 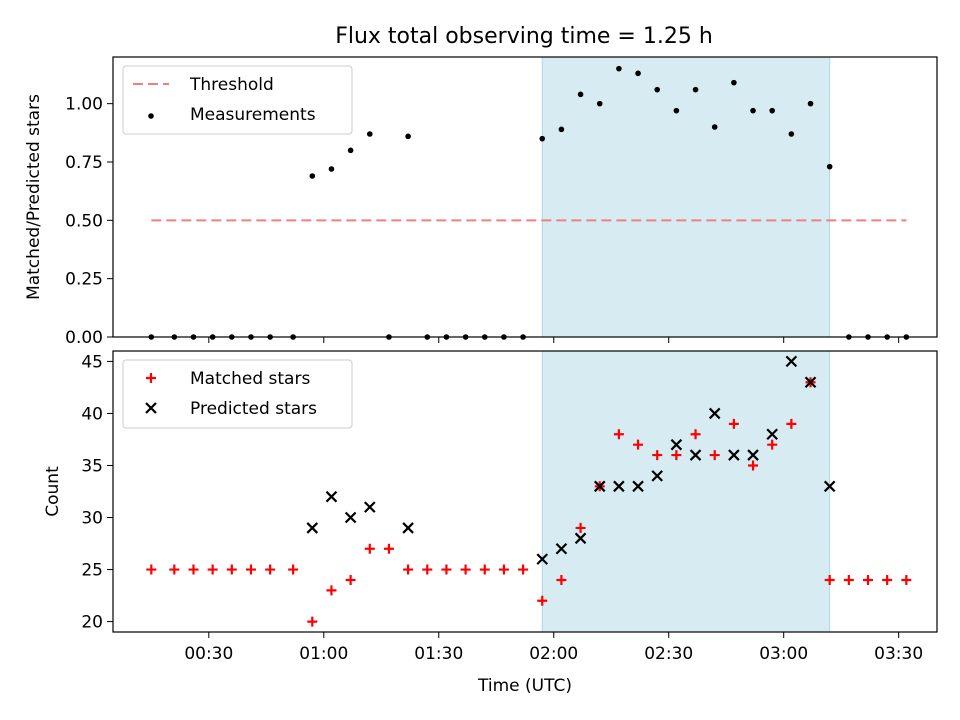 What do you see at coordinates (92, 623) in the screenshot?
I see `y-tick-label: 20` at bounding box center [92, 623].